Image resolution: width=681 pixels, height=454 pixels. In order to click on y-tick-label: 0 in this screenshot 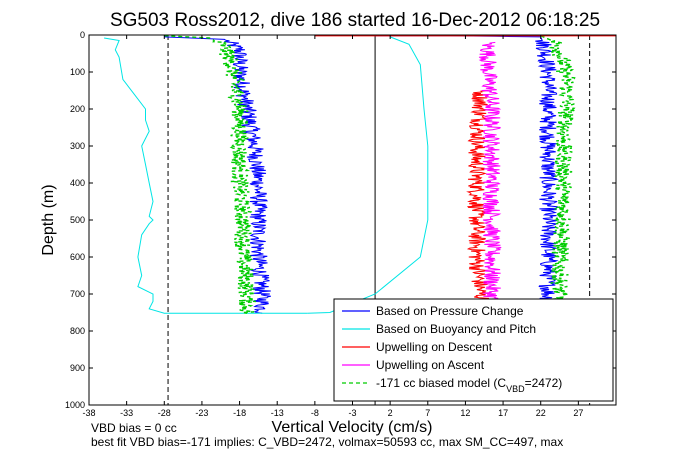, I will do `click(82, 35)`.